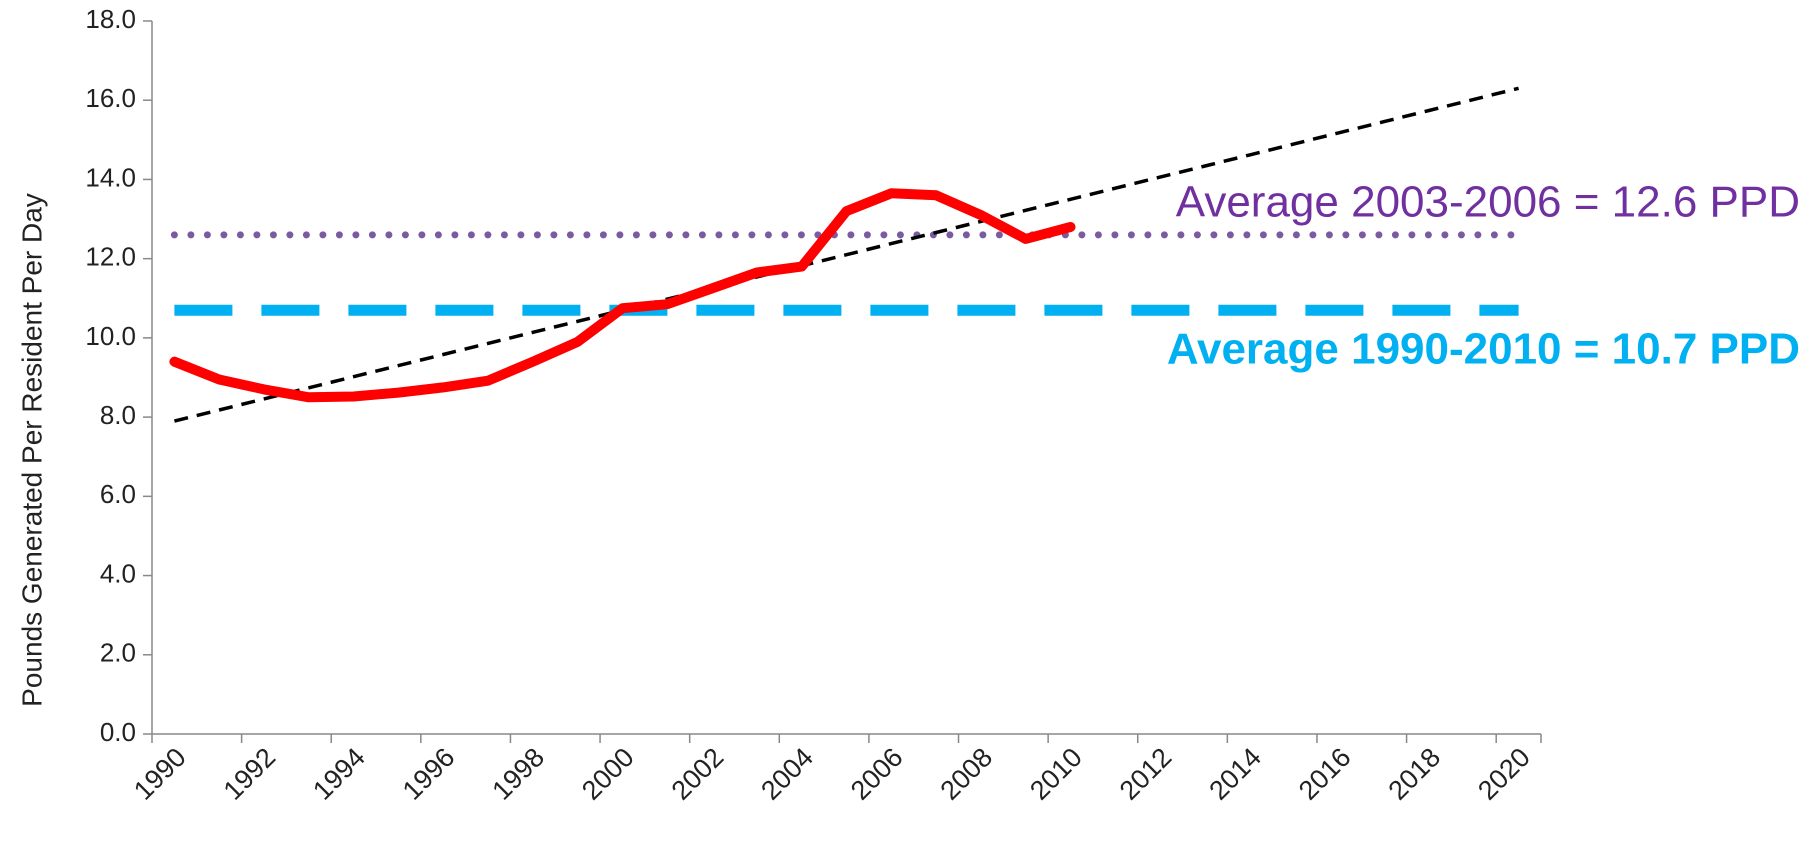  Describe the element at coordinates (339, 774) in the screenshot. I see `x-tick-label: 1994` at that location.